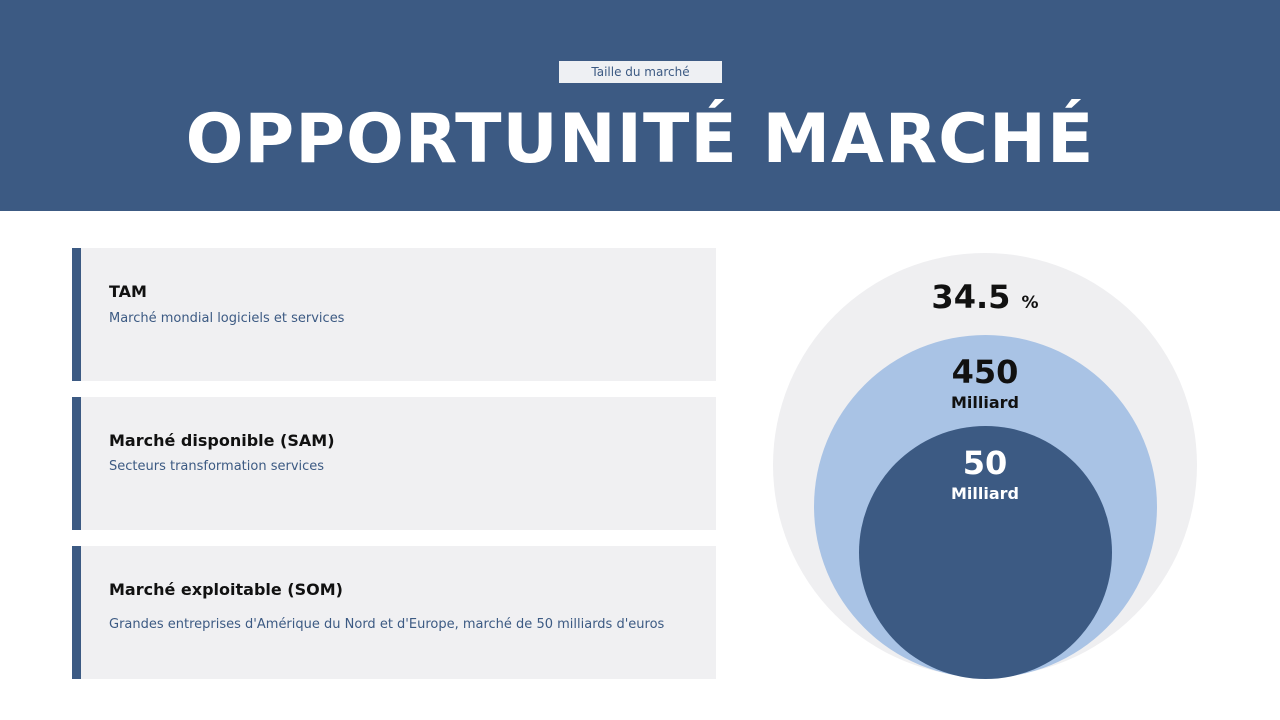 The image size is (1280, 720). I want to click on card-title: Marché disponible (SAM), so click(222, 440).